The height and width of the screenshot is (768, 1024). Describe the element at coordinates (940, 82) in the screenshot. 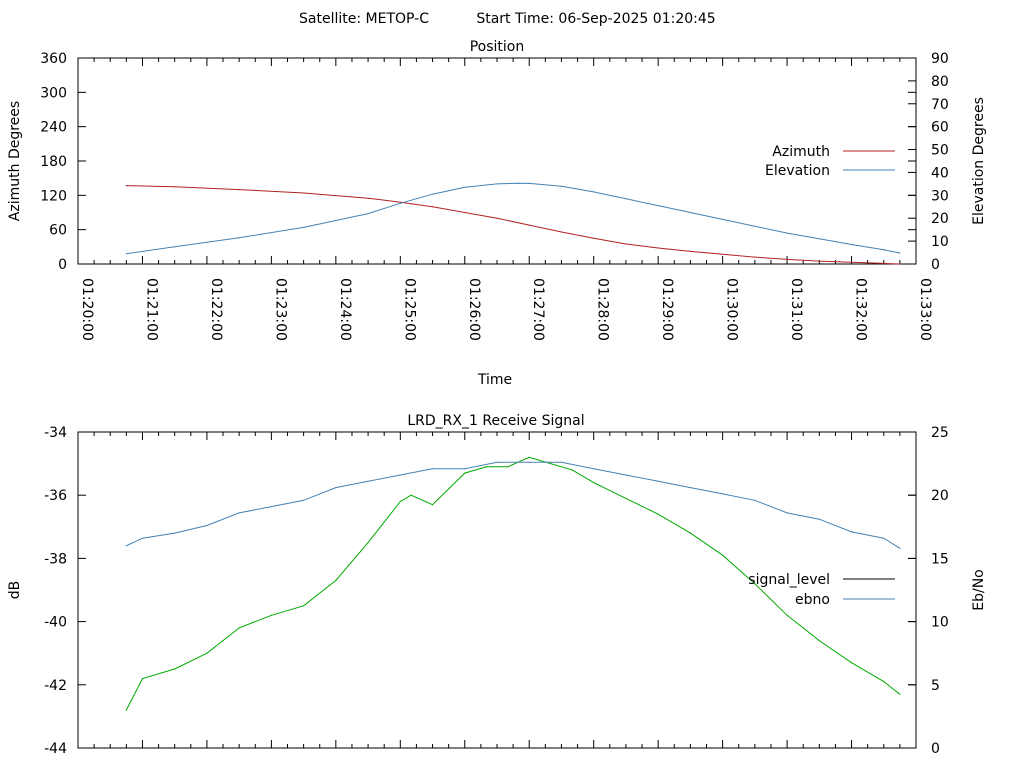

I see `y2-tick-label: 80` at that location.